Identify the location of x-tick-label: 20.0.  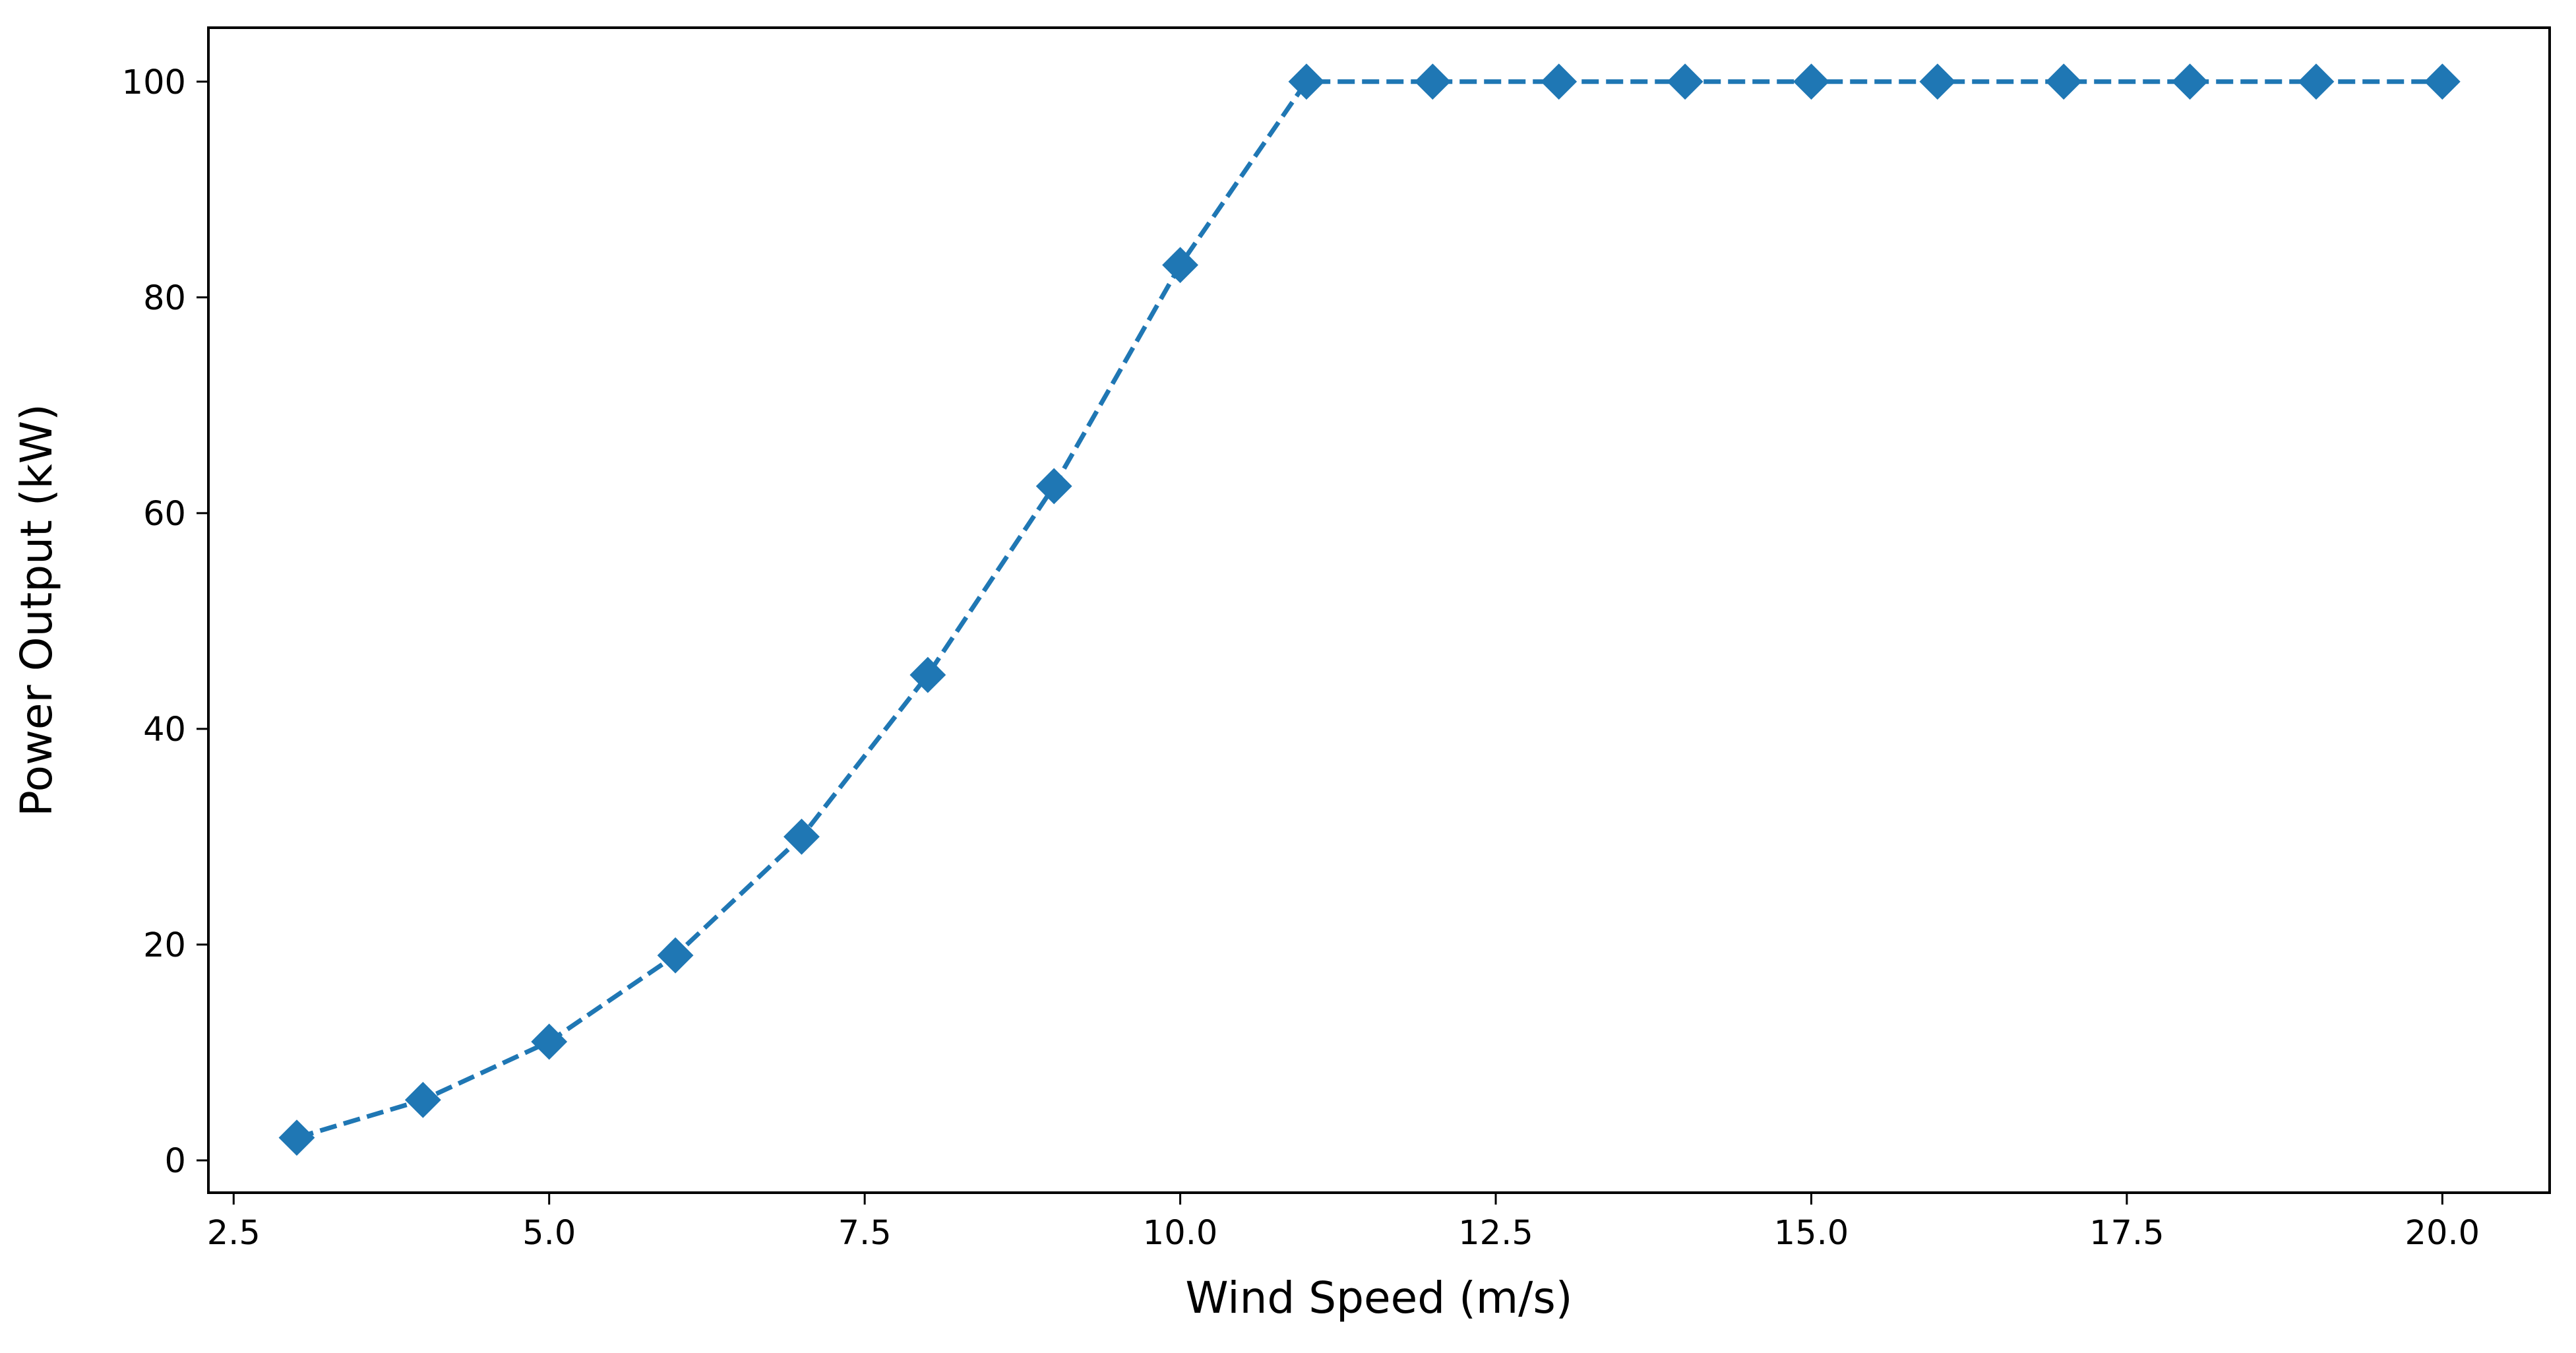
(2442, 1233).